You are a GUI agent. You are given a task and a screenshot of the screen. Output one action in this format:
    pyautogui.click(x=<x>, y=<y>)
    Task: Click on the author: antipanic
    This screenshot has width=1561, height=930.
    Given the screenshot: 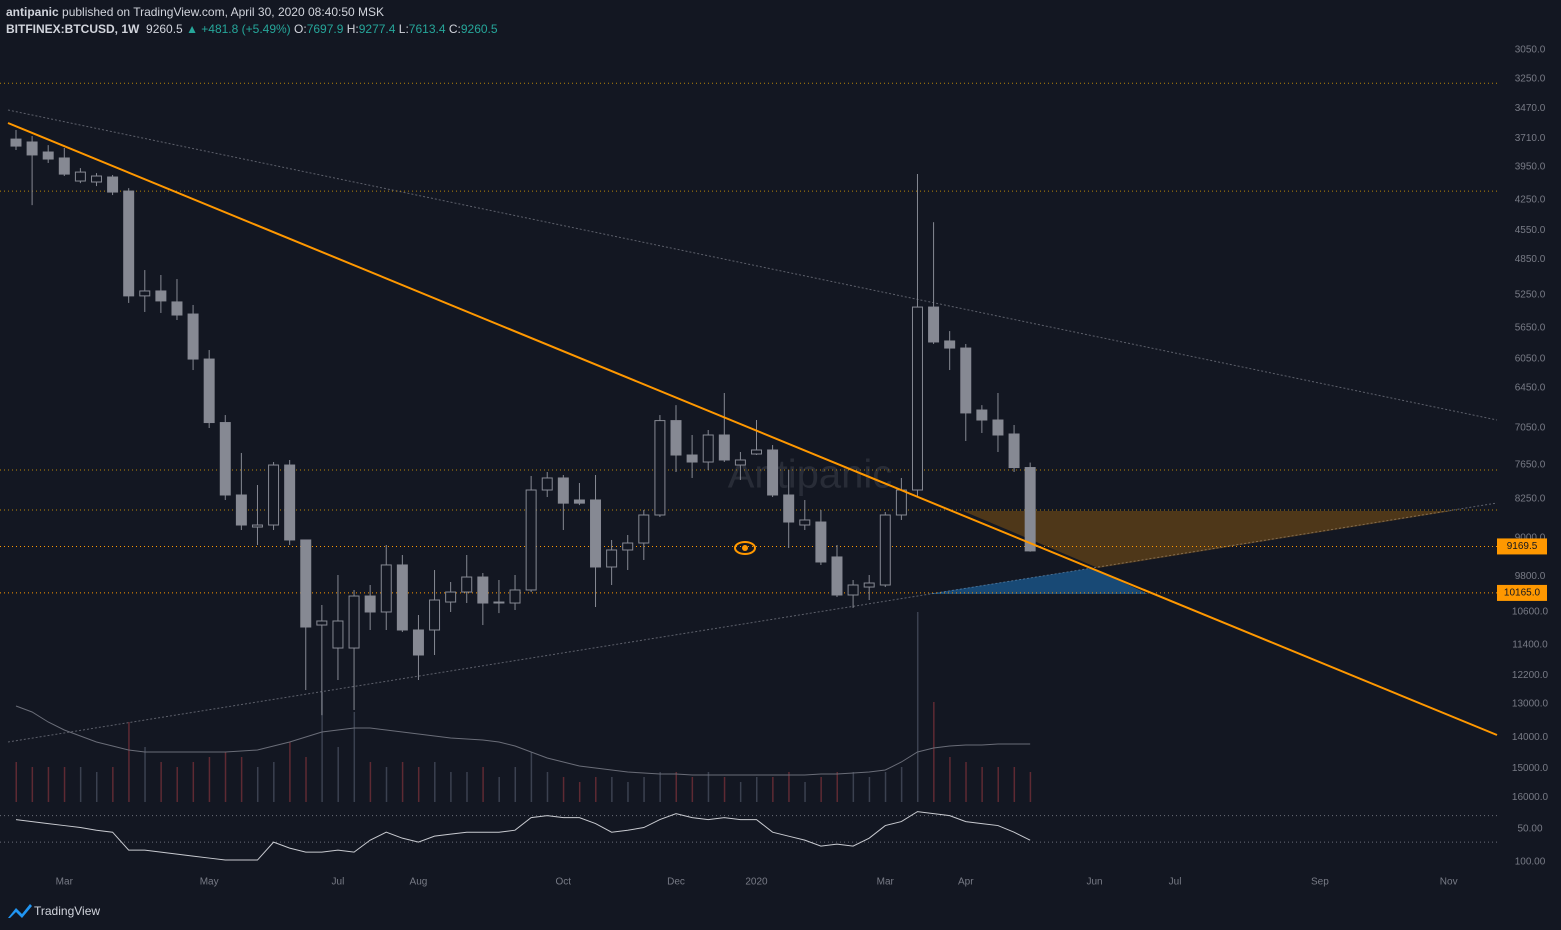 What is the action you would take?
    pyautogui.click(x=32, y=12)
    